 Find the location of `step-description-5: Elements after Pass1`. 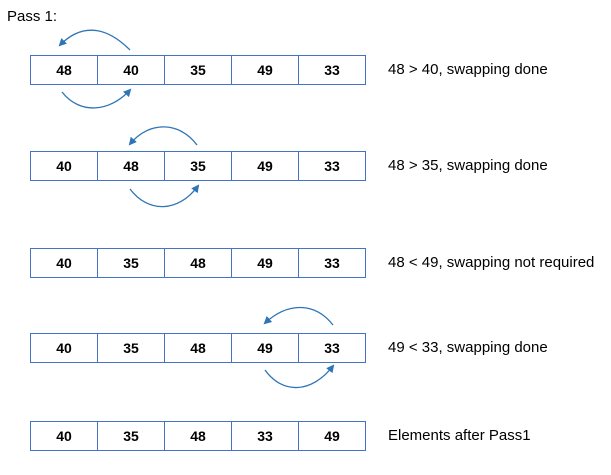

step-description-5: Elements after Pass1 is located at coordinates (459, 435).